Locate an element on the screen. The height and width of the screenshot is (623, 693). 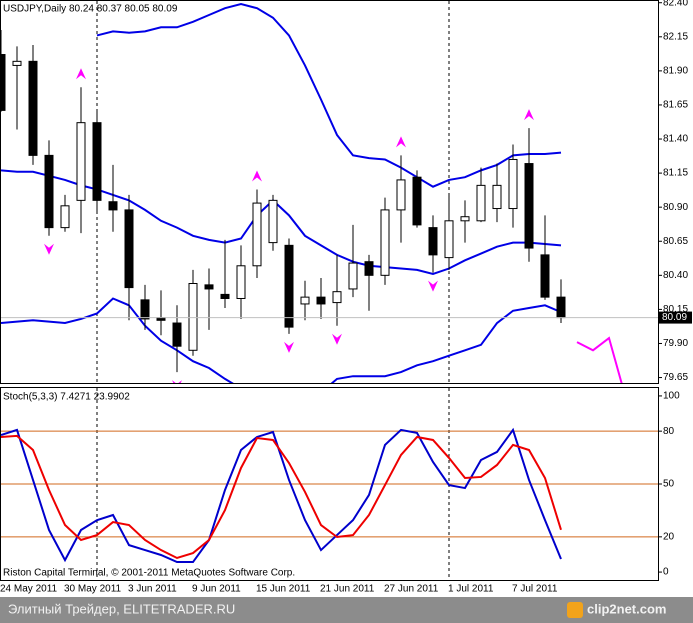
x-tick-label: 24 May 2011 is located at coordinates (29, 589).